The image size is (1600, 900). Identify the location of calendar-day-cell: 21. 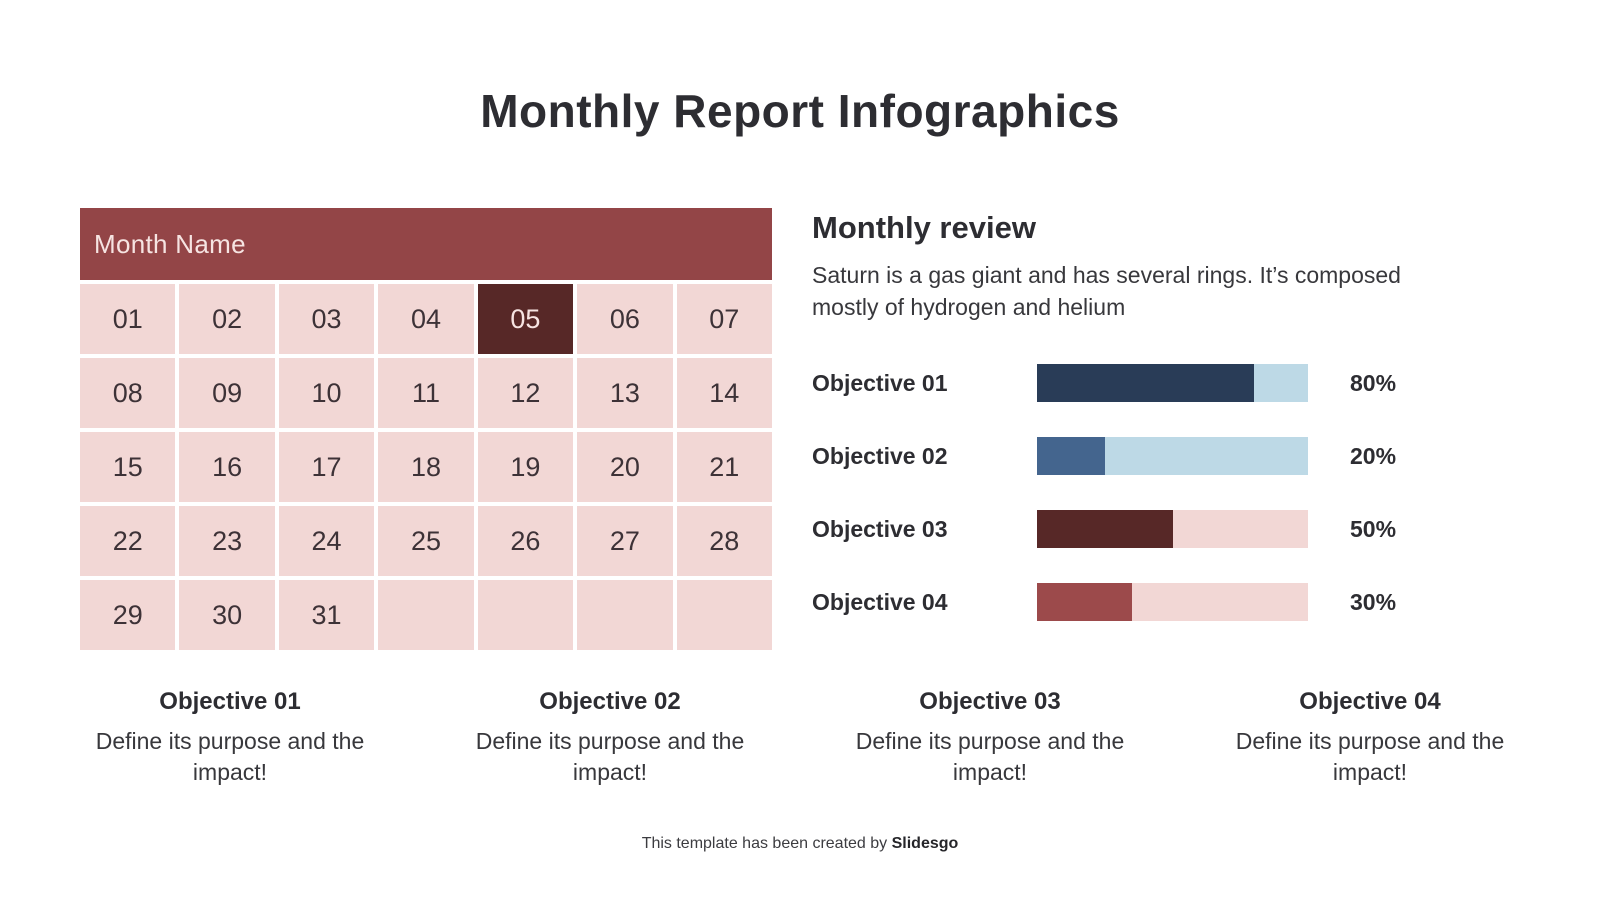
(724, 467).